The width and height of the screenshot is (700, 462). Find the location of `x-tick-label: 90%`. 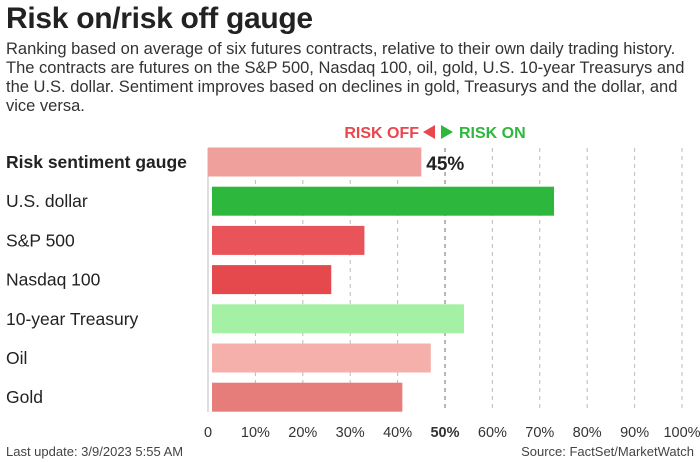

x-tick-label: 90% is located at coordinates (634, 433).